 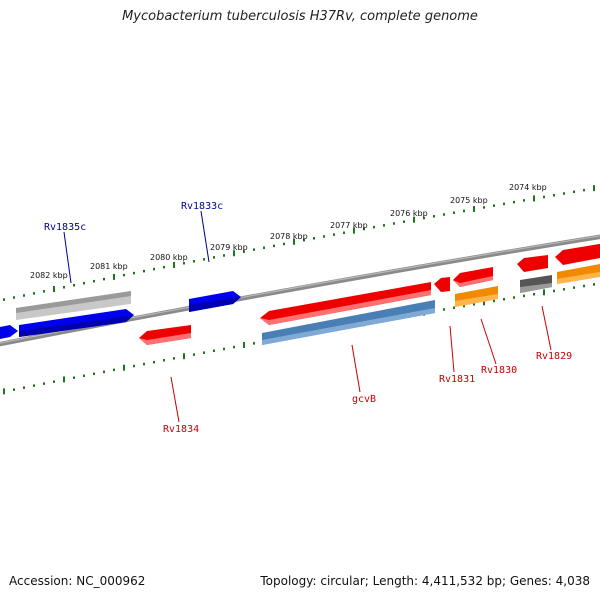 What do you see at coordinates (536, 288) in the screenshot?
I see `gene-feature-rv1829-shade` at bounding box center [536, 288].